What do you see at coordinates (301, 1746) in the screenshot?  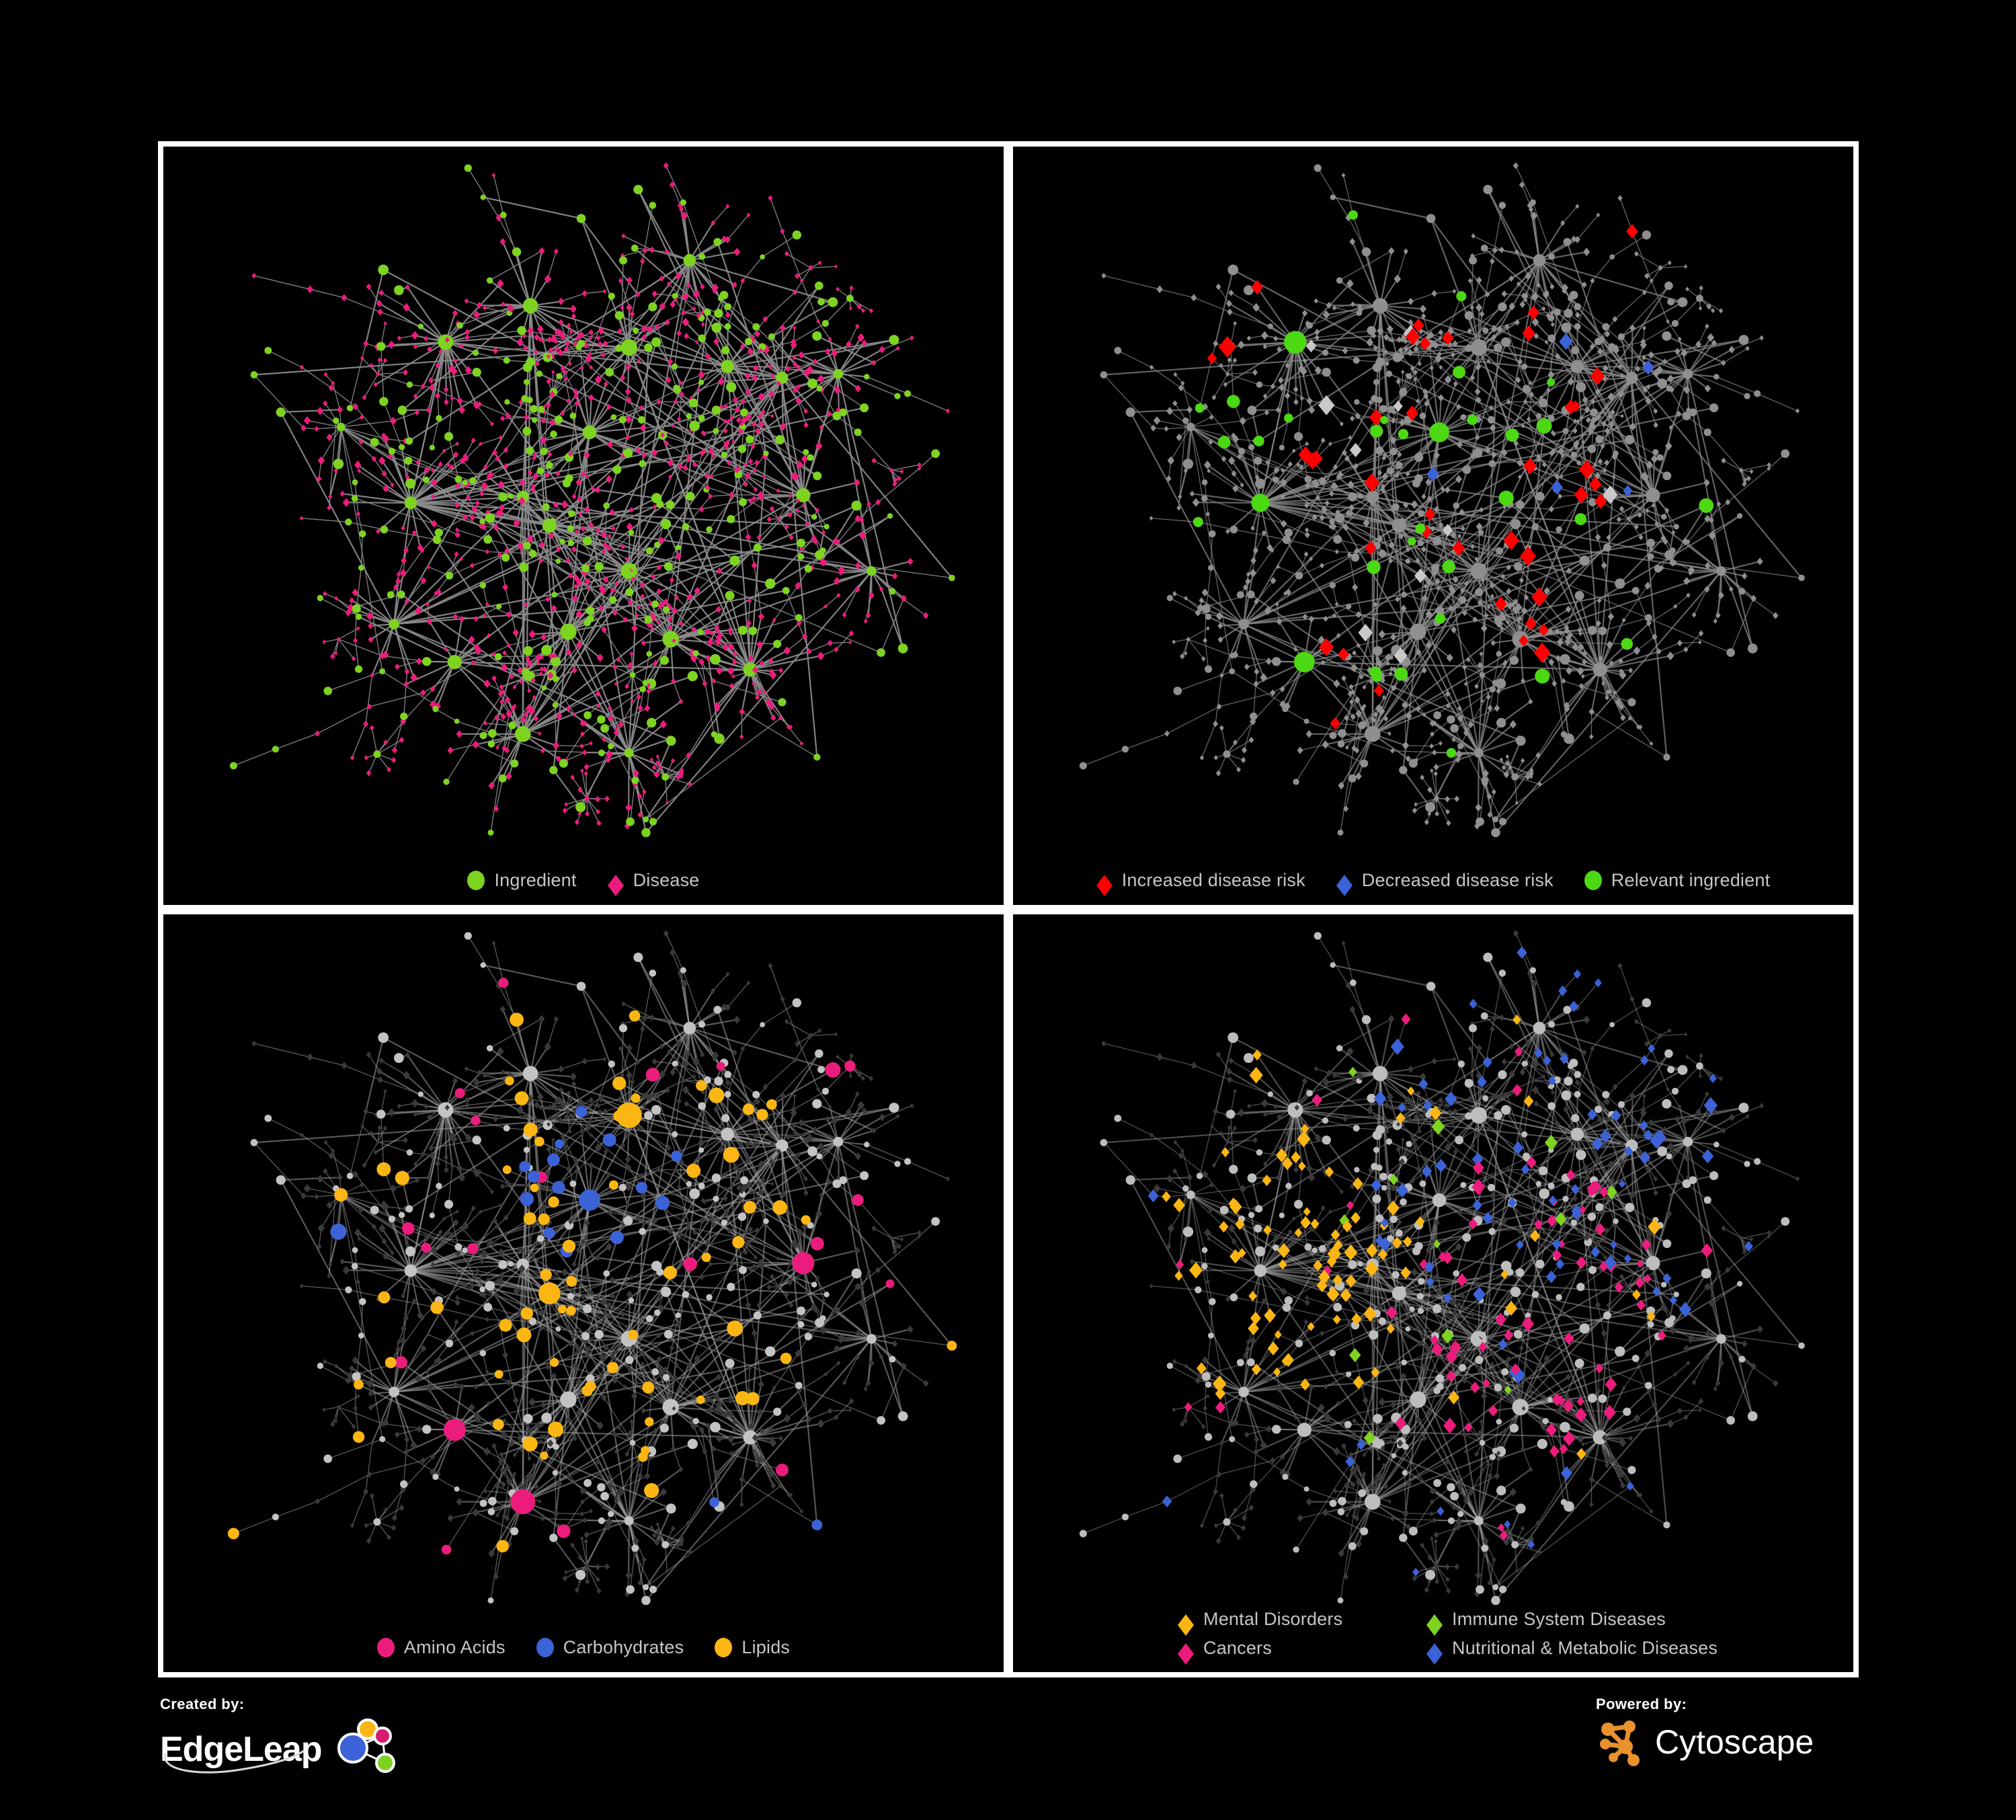 I see `edgeleap-logo: Created by: EdgeLeap` at bounding box center [301, 1746].